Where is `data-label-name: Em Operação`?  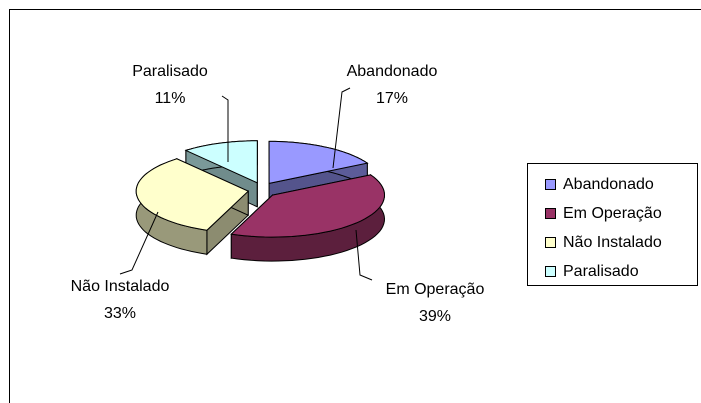 data-label-name: Em Operação is located at coordinates (435, 289).